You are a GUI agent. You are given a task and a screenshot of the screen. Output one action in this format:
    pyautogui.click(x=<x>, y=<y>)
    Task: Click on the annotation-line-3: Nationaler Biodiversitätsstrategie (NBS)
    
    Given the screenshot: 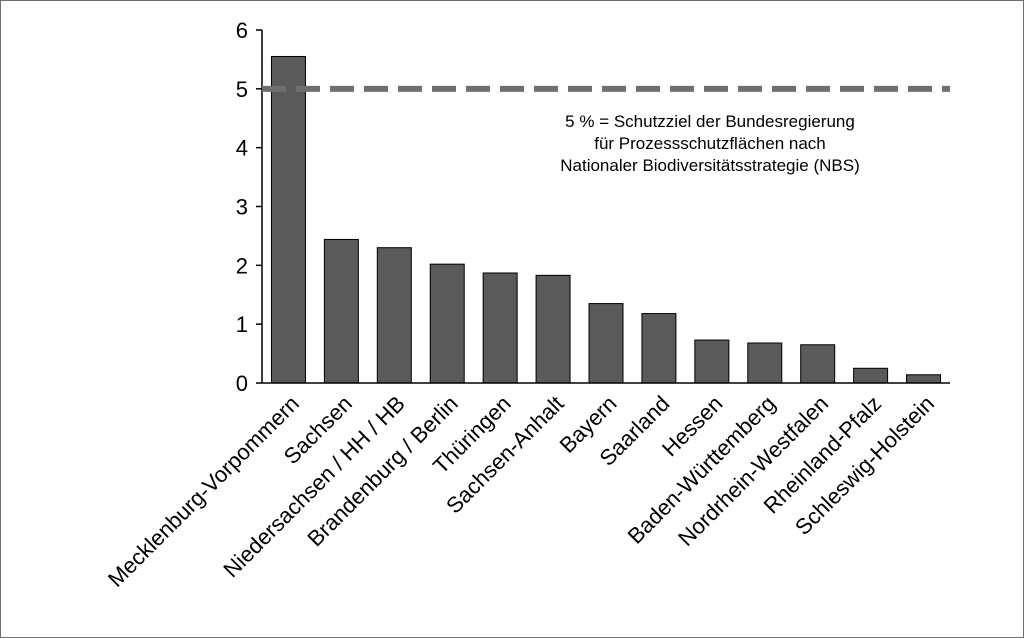 What is the action you would take?
    pyautogui.click(x=710, y=165)
    